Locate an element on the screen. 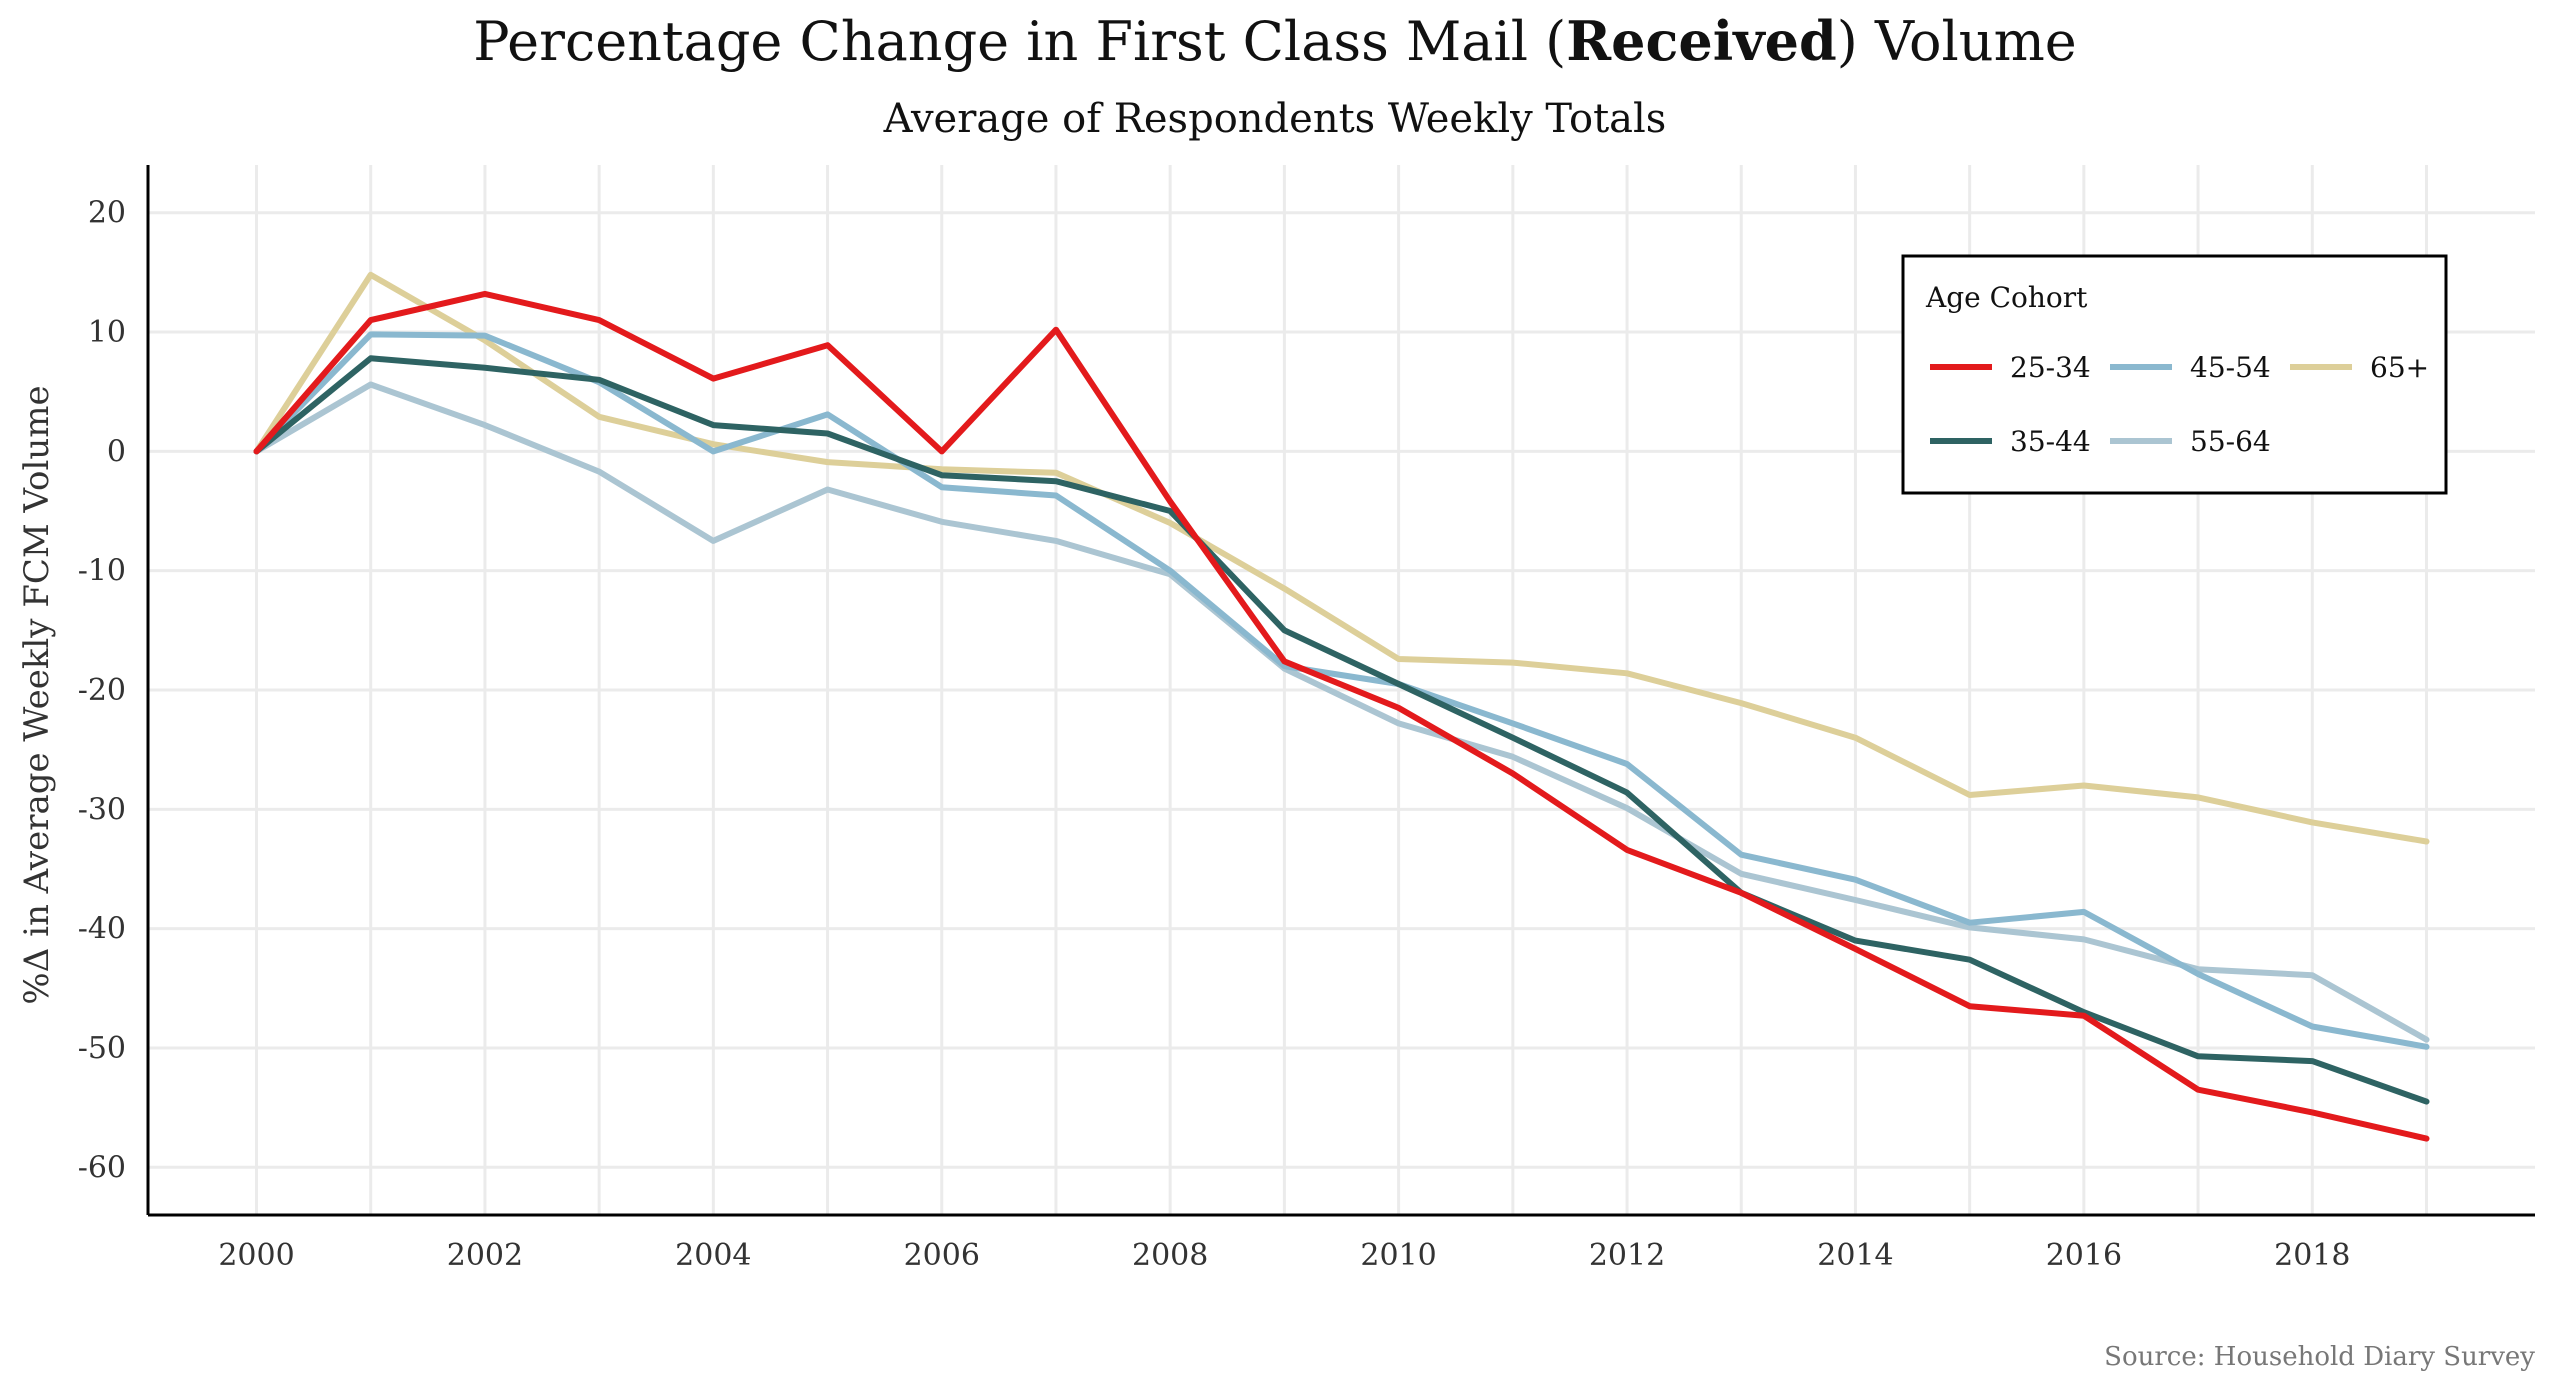 Image resolution: width=2550 pixels, height=1390 pixels. x-tick-label: 2018 is located at coordinates (2312, 1255).